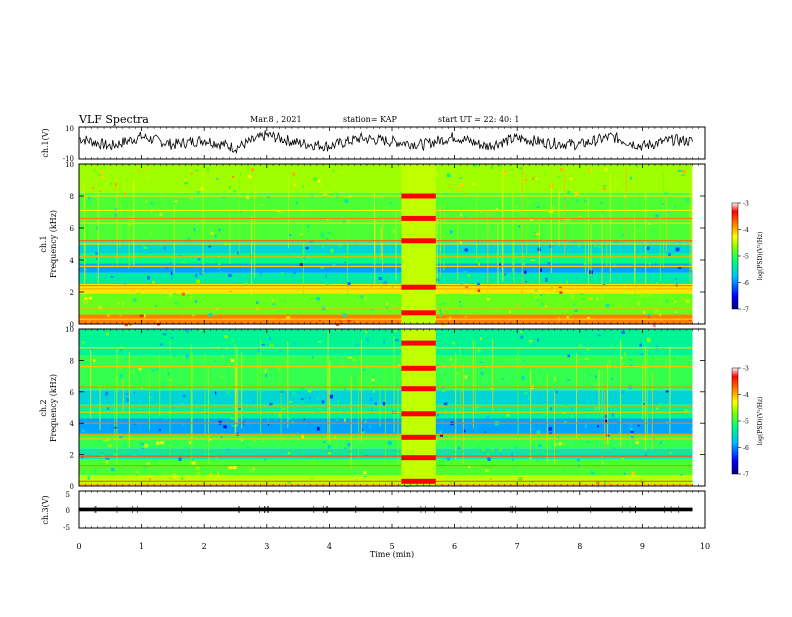 The image size is (792, 617). What do you see at coordinates (735, 421) in the screenshot?
I see `ch2-colorbar` at bounding box center [735, 421].